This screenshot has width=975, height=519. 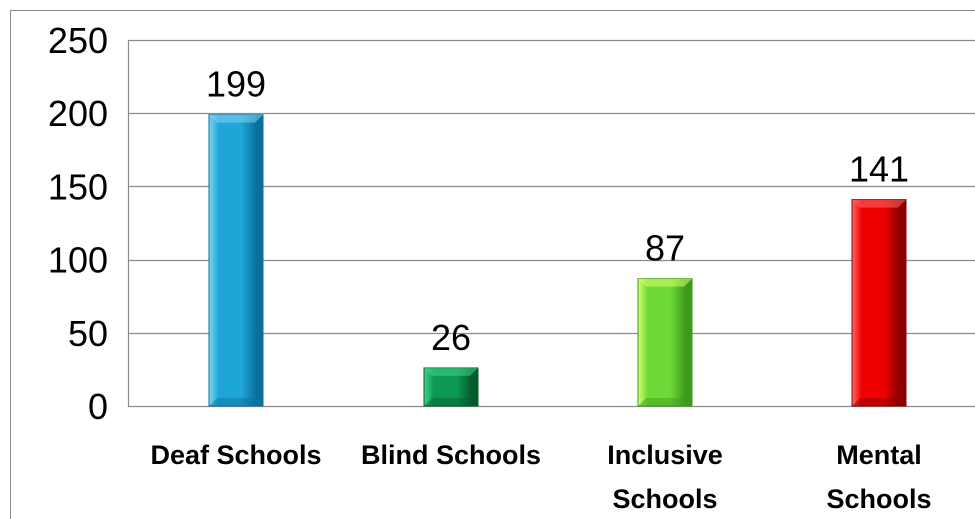 What do you see at coordinates (88, 333) in the screenshot?
I see `y-tick-label: 50` at bounding box center [88, 333].